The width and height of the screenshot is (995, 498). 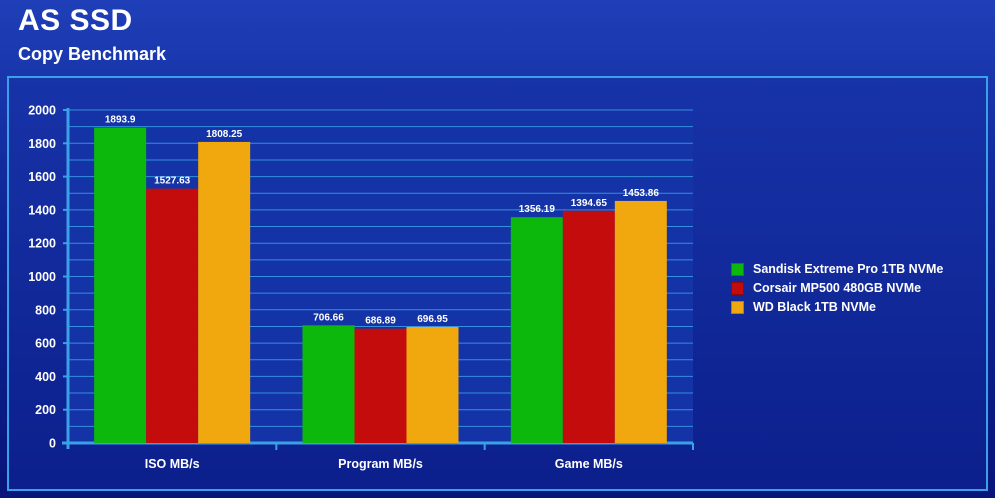 I want to click on legend-swatch-sandisk, so click(x=737, y=269).